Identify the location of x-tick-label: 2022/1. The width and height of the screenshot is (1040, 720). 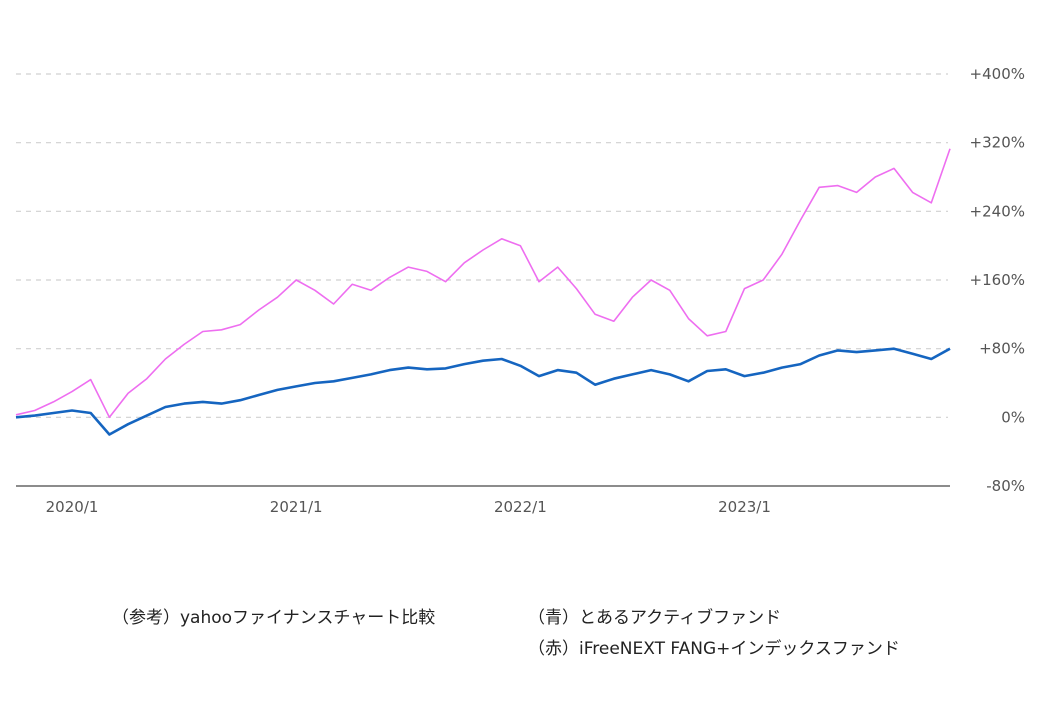
(520, 507).